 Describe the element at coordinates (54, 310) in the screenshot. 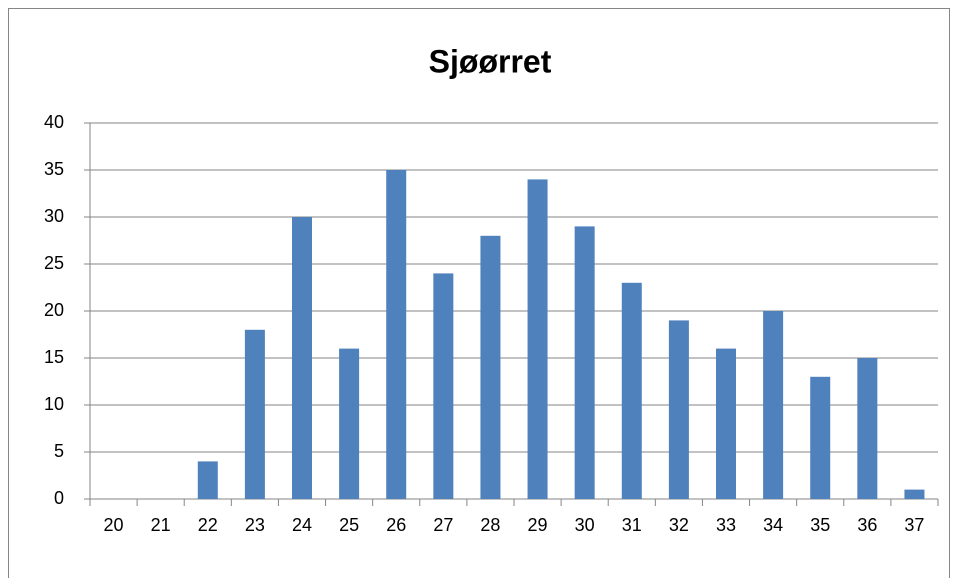

I see `y-tick-label: 20` at that location.